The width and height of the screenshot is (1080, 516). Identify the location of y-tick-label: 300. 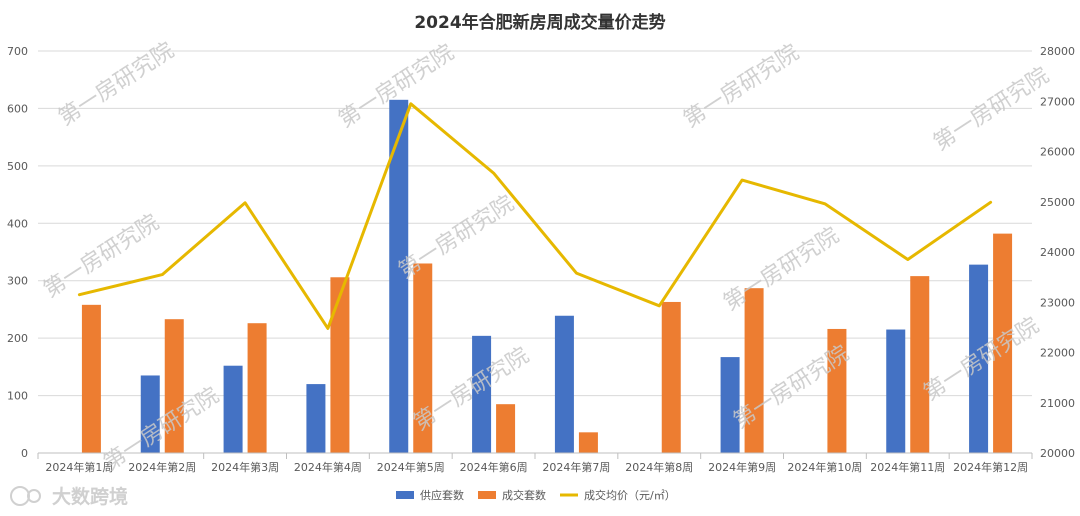
(17, 281).